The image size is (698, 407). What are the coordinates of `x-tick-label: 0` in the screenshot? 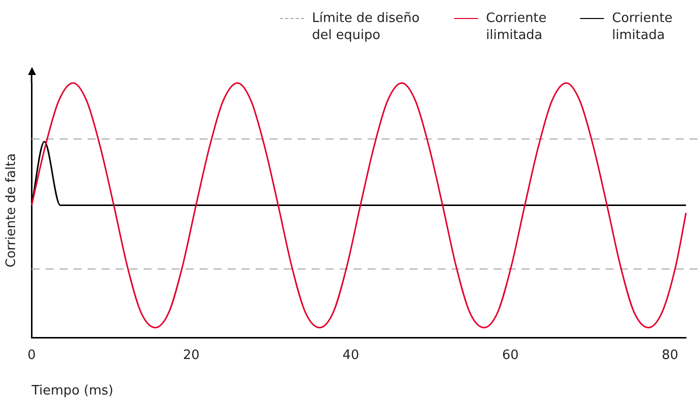 It's located at (31, 355).